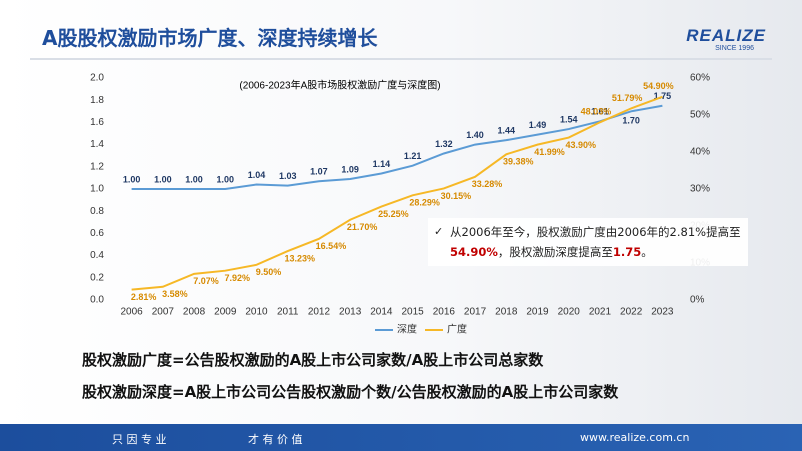  I want to click on annotation-highlight: 1.75, so click(627, 252).